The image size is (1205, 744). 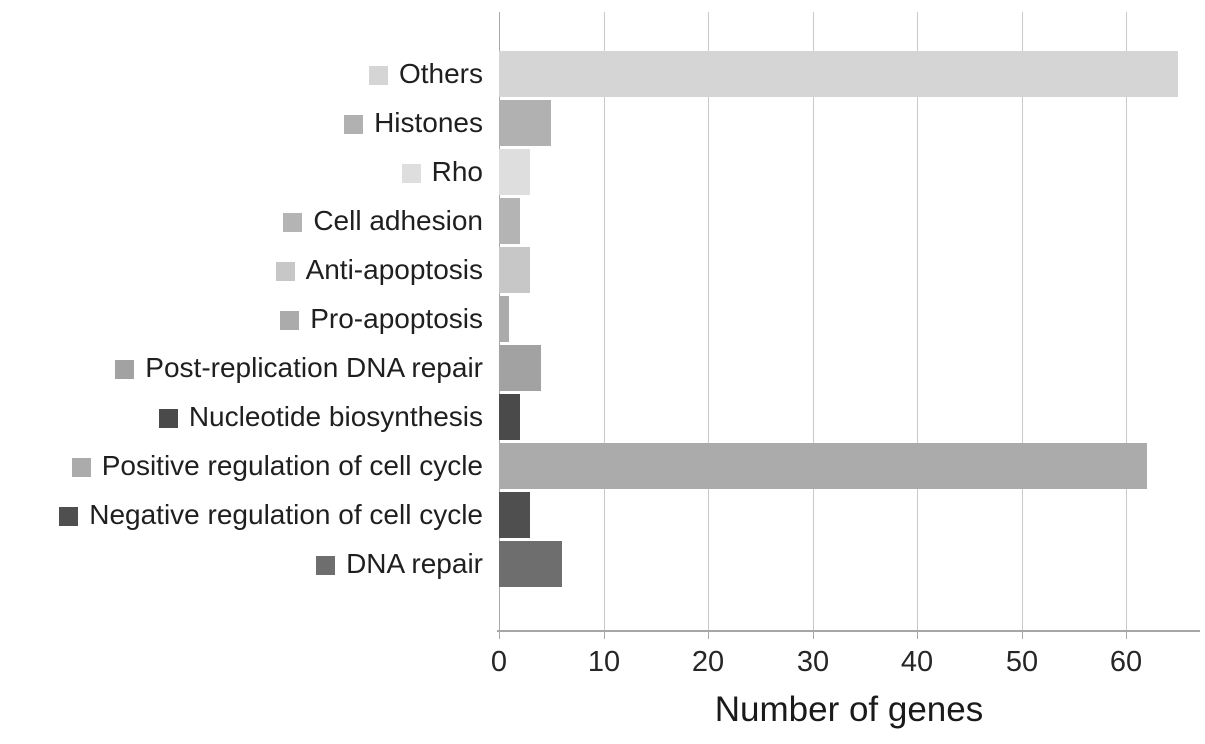 I want to click on category-row: Nucleotide biosynthesis, so click(x=241, y=417).